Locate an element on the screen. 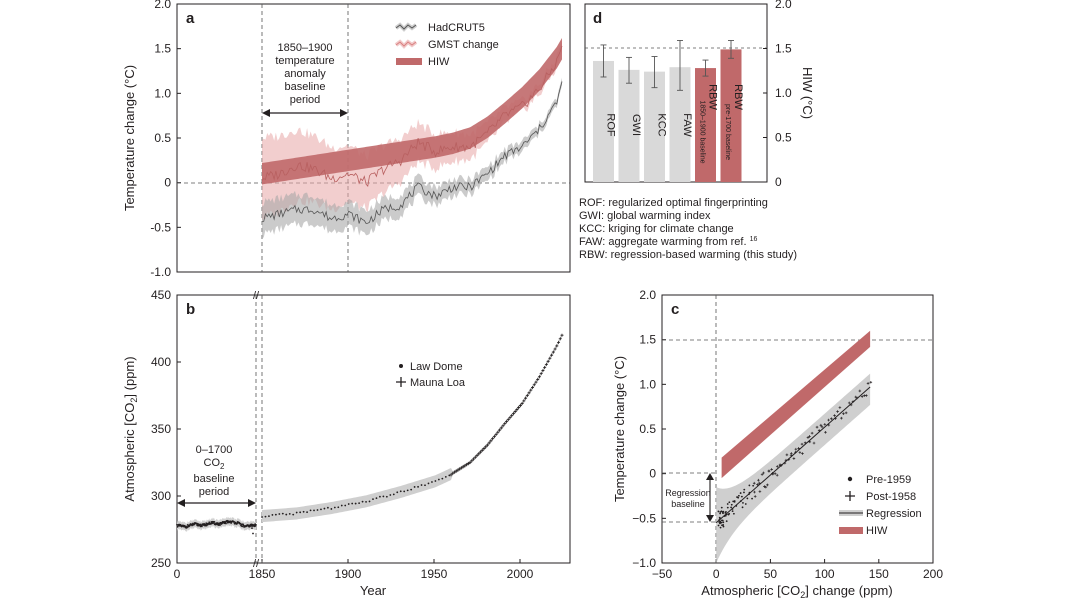 The width and height of the screenshot is (1066, 600). panel-c-frame is located at coordinates (797, 429).